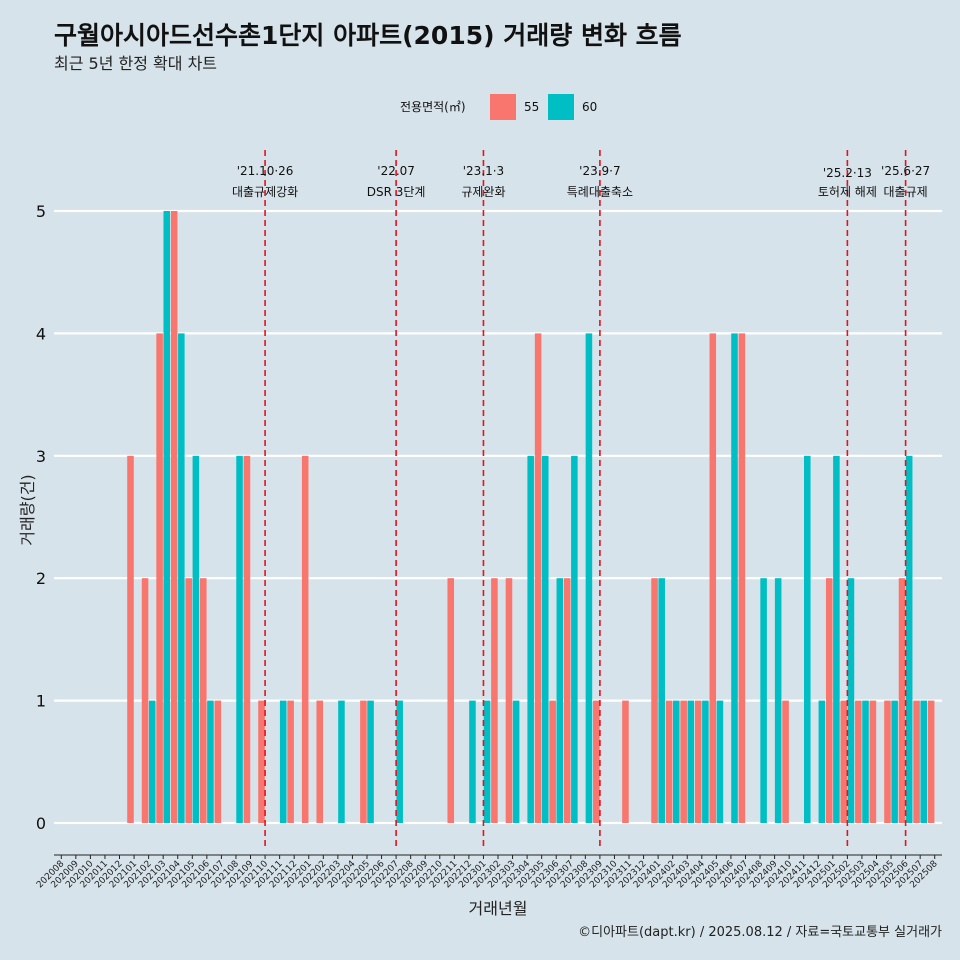  I want to click on y-tick-label: 0, so click(41, 823).